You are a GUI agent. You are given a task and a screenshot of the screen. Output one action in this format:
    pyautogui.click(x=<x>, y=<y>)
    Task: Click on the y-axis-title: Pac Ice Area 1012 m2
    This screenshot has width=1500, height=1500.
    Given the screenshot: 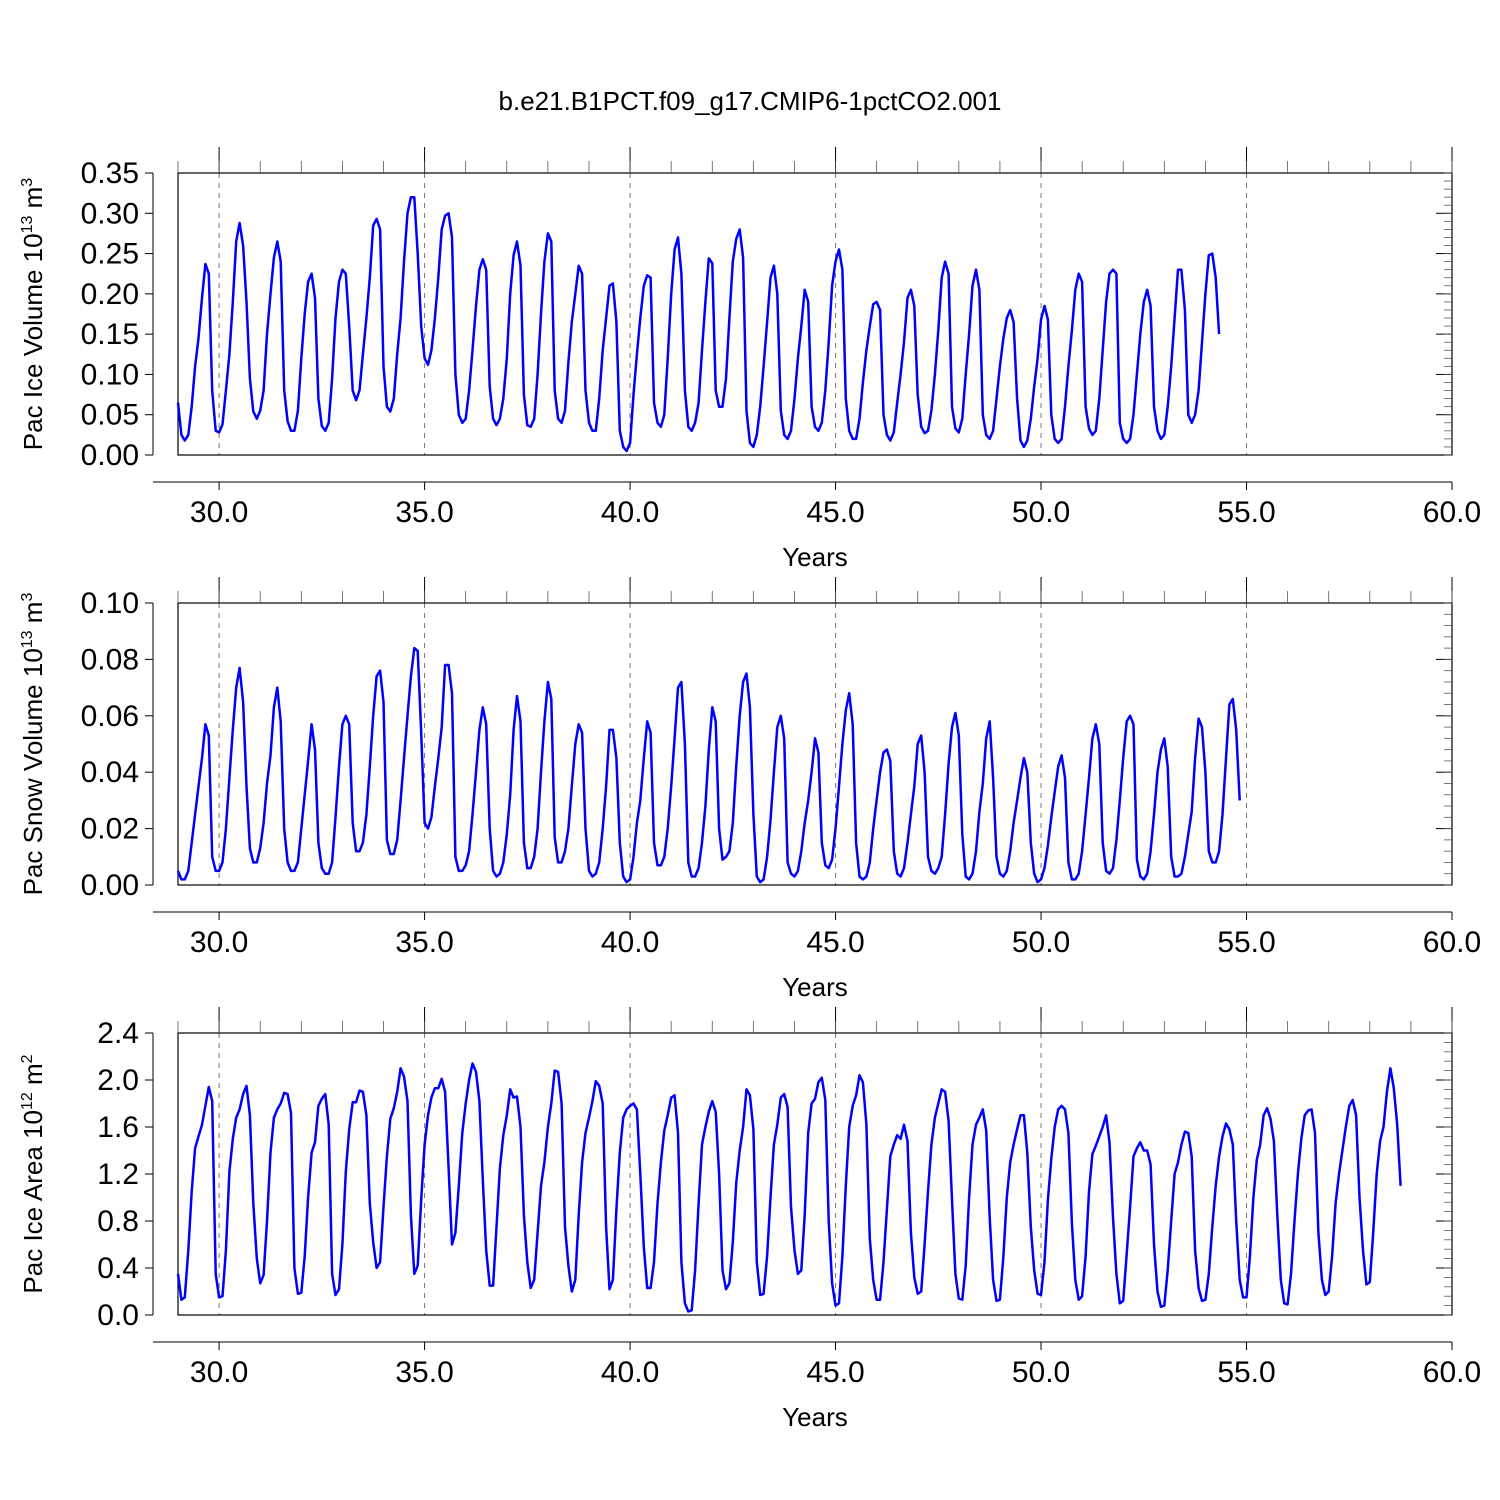 What is the action you would take?
    pyautogui.click(x=33, y=1173)
    